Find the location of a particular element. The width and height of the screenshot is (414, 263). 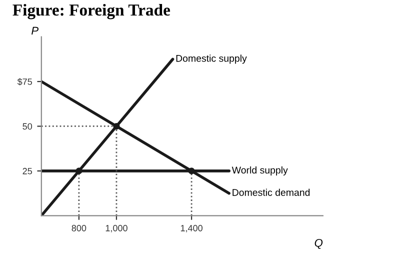

series-label: World supply is located at coordinates (260, 171).